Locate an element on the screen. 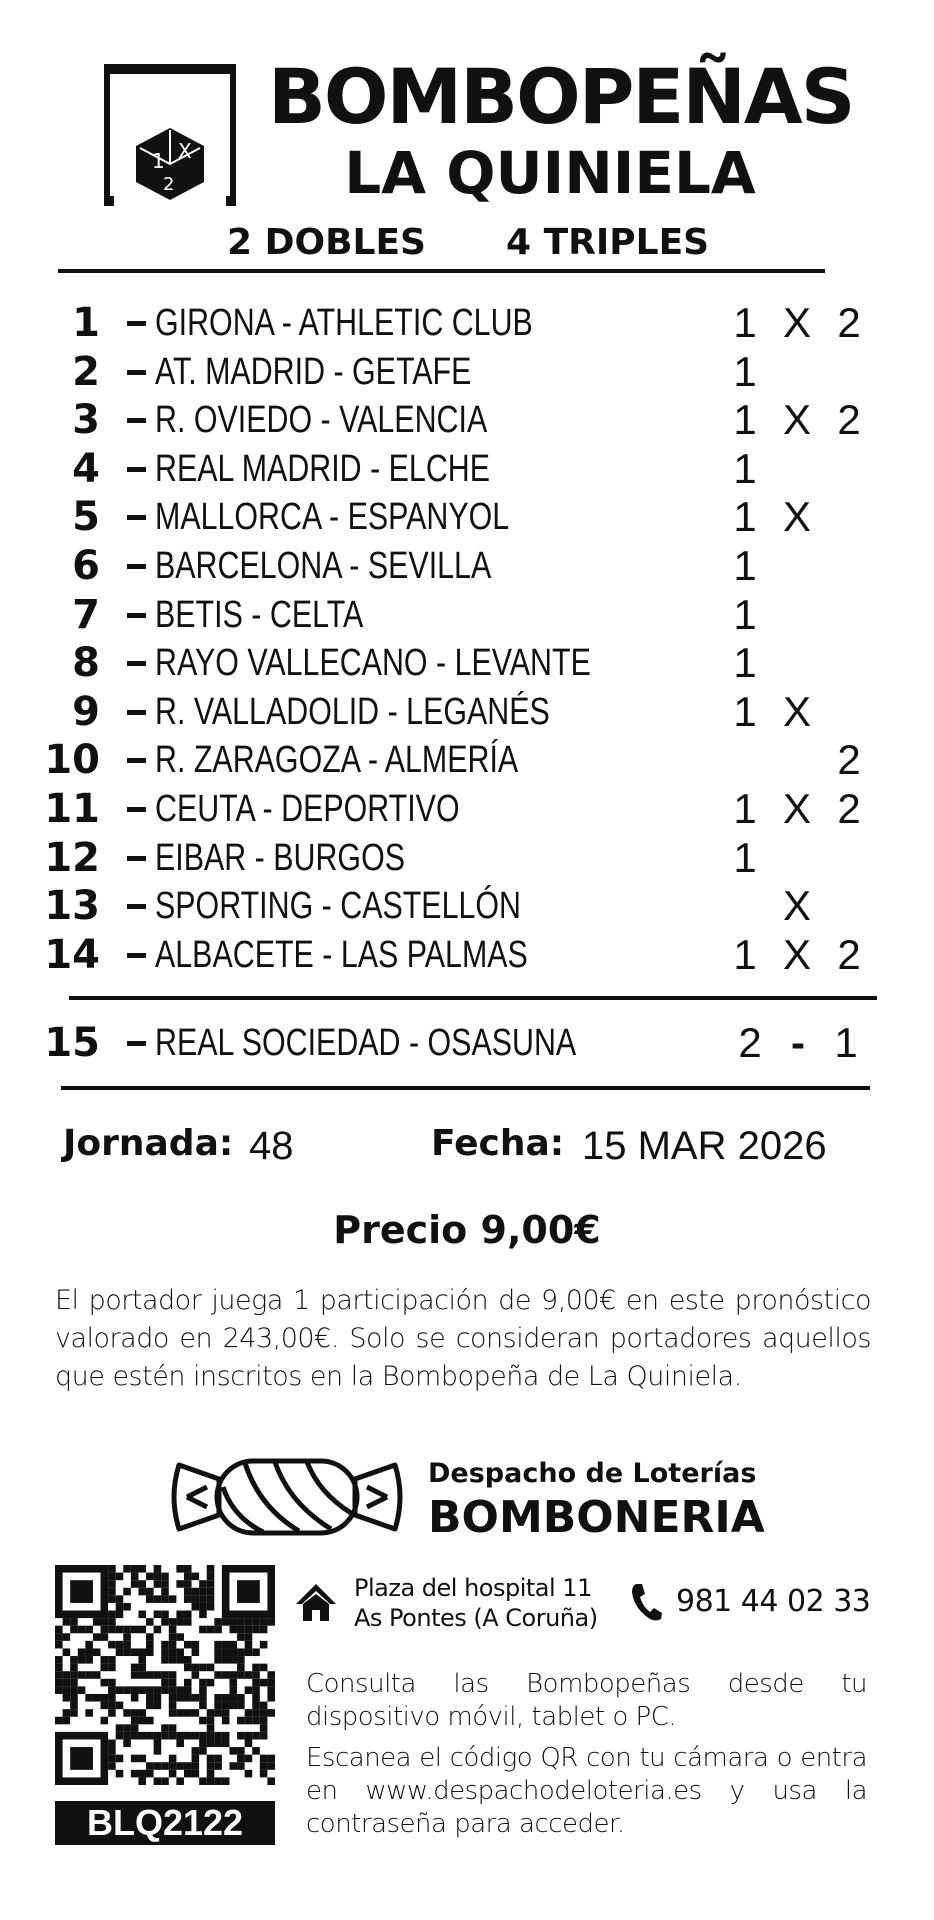 Image resolution: width=934 pixels, height=1920 pixels. precio: Precio 9,00€ is located at coordinates (467, 1230).